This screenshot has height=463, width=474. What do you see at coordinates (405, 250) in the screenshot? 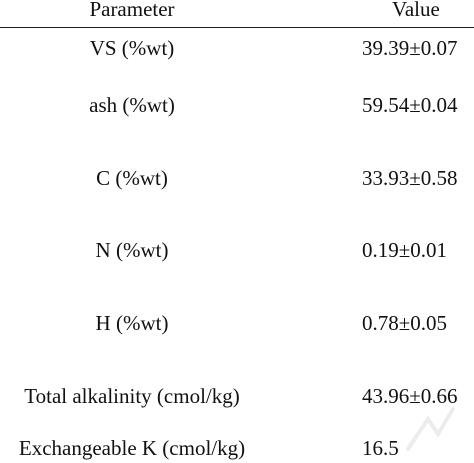
I see `row-value: 0.19±0.01` at bounding box center [405, 250].